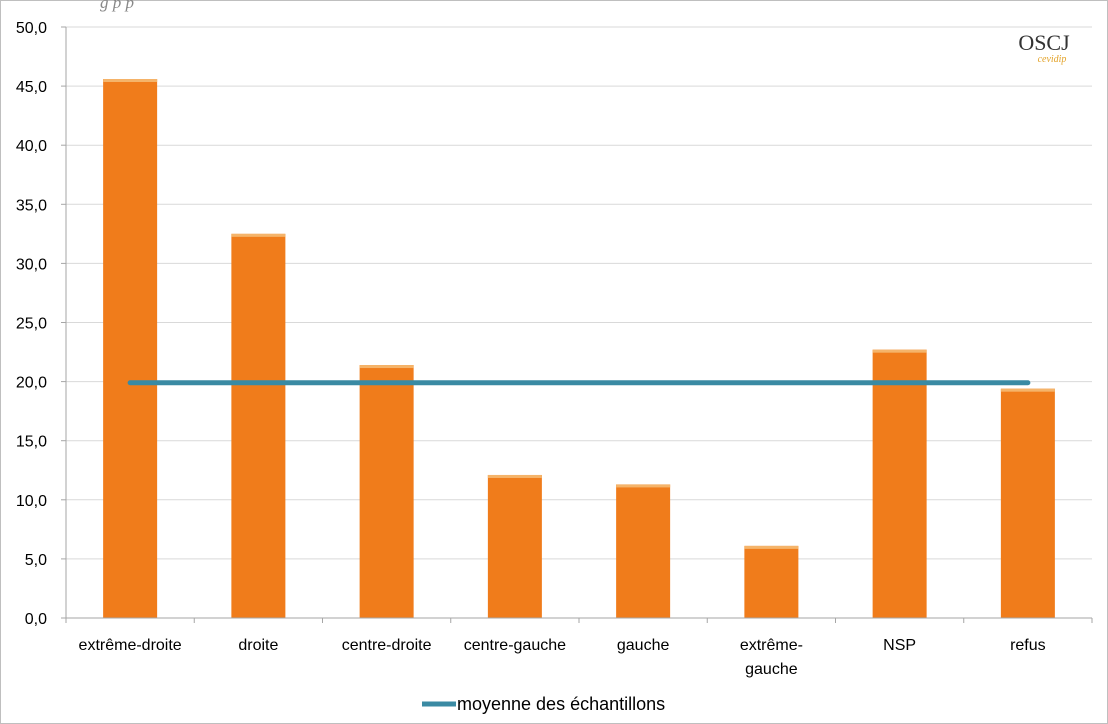  What do you see at coordinates (31, 28) in the screenshot?
I see `y-tick-label: 50,0` at bounding box center [31, 28].